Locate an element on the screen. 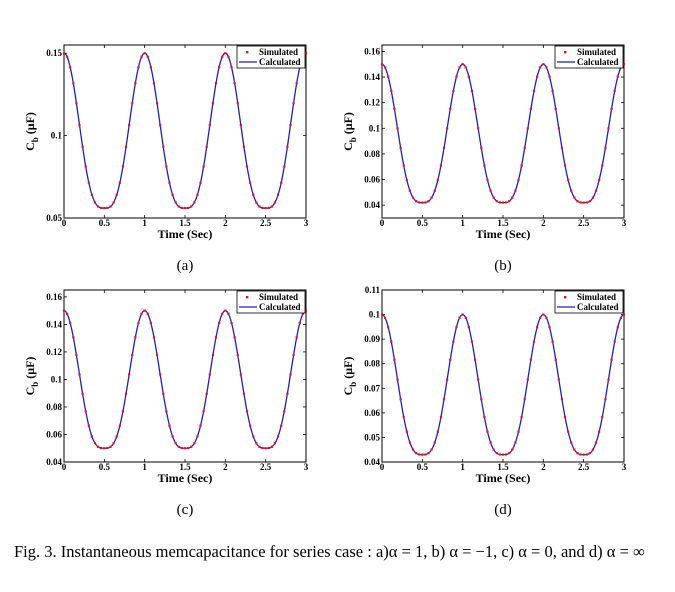  legend-label-simulated: Simulated is located at coordinates (278, 52).